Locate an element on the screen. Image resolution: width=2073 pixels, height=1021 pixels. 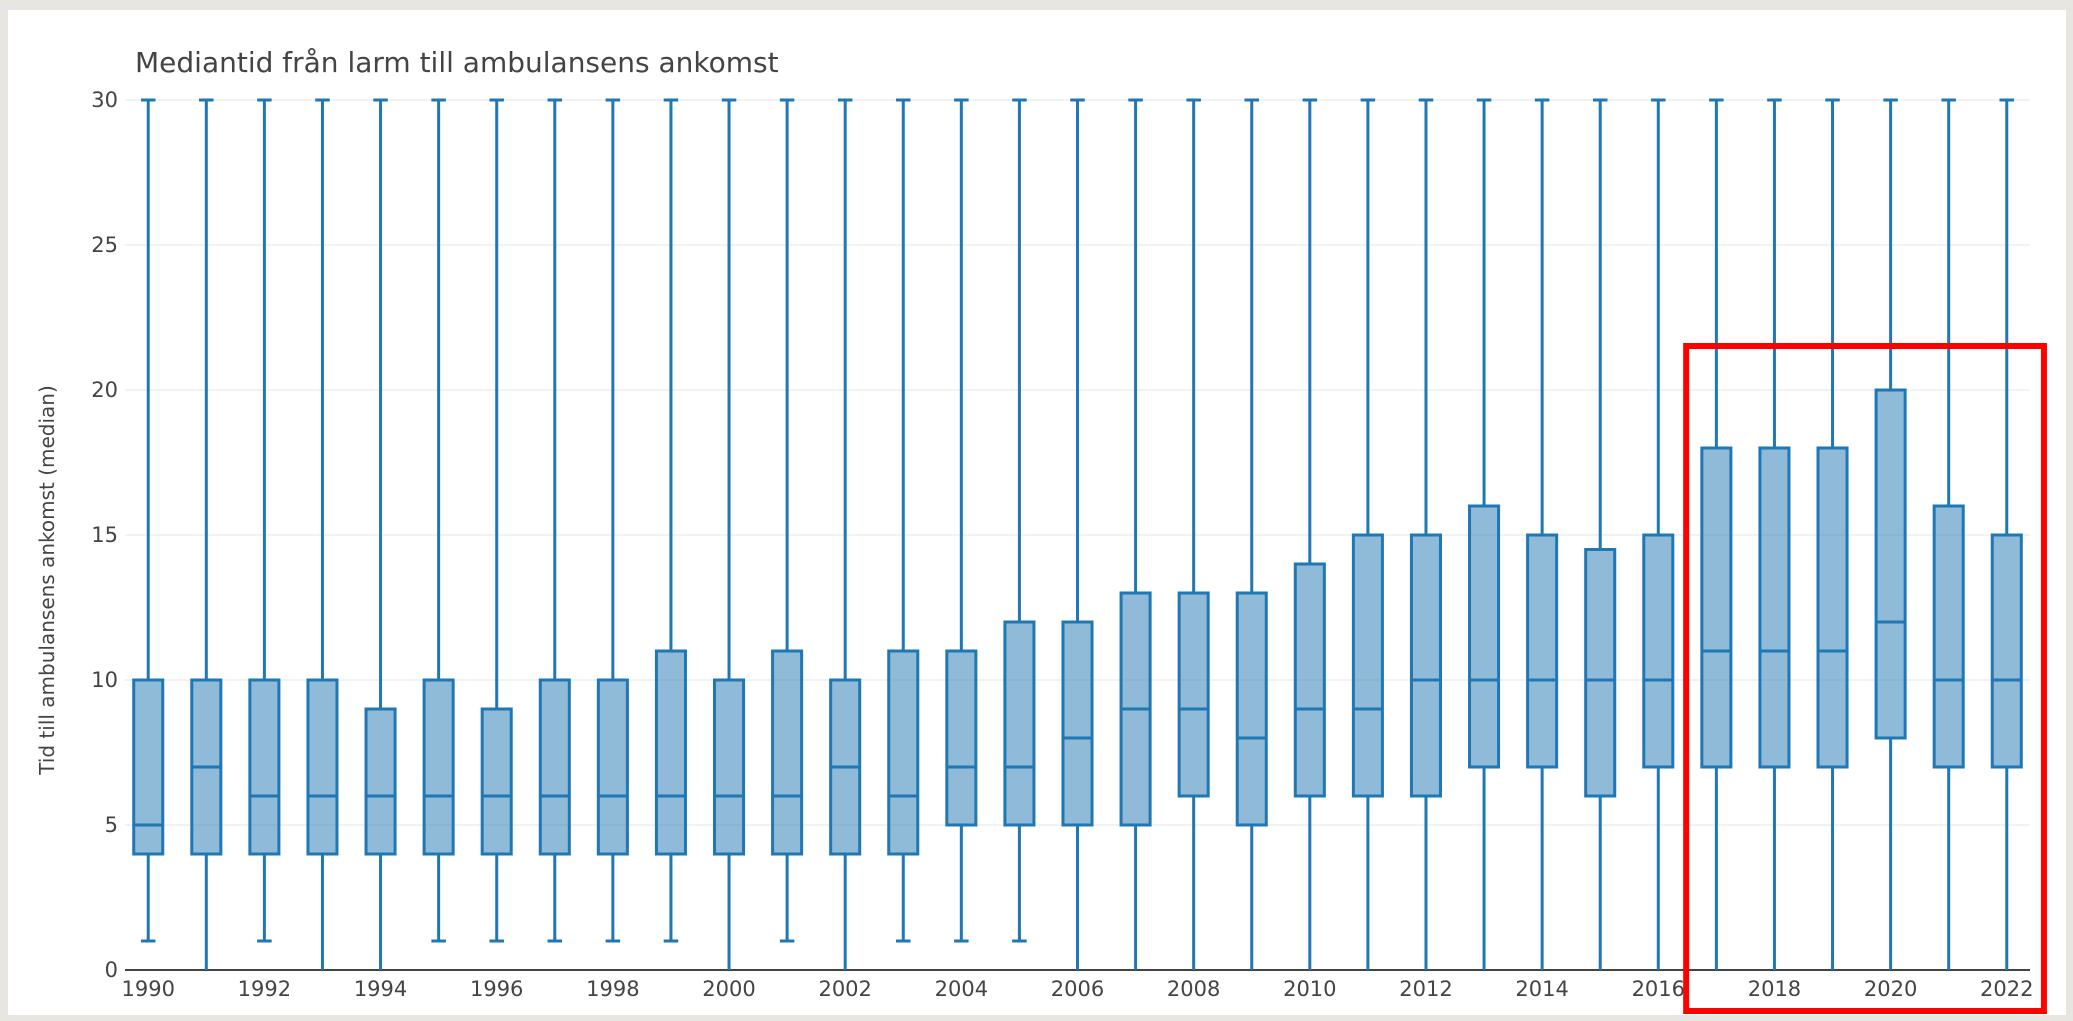
box-body-2019 is located at coordinates (1832, 607).